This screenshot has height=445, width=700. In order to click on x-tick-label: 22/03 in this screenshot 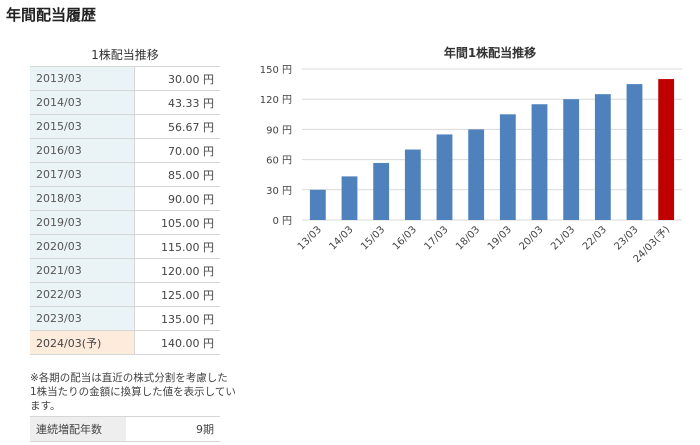, I will do `click(595, 238)`.